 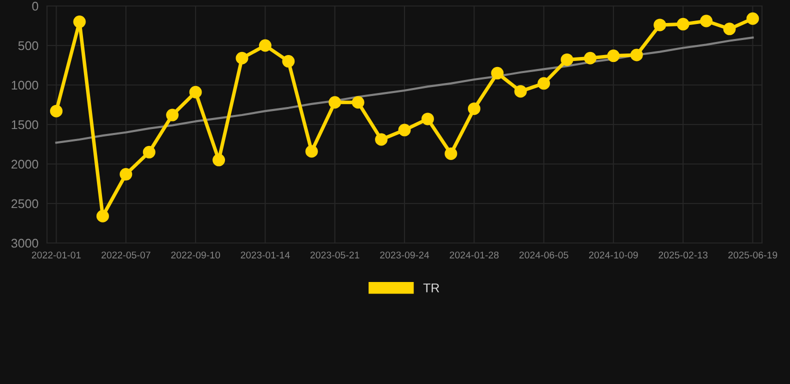 What do you see at coordinates (613, 255) in the screenshot?
I see `x-tick-label: 2024-10-09` at bounding box center [613, 255].